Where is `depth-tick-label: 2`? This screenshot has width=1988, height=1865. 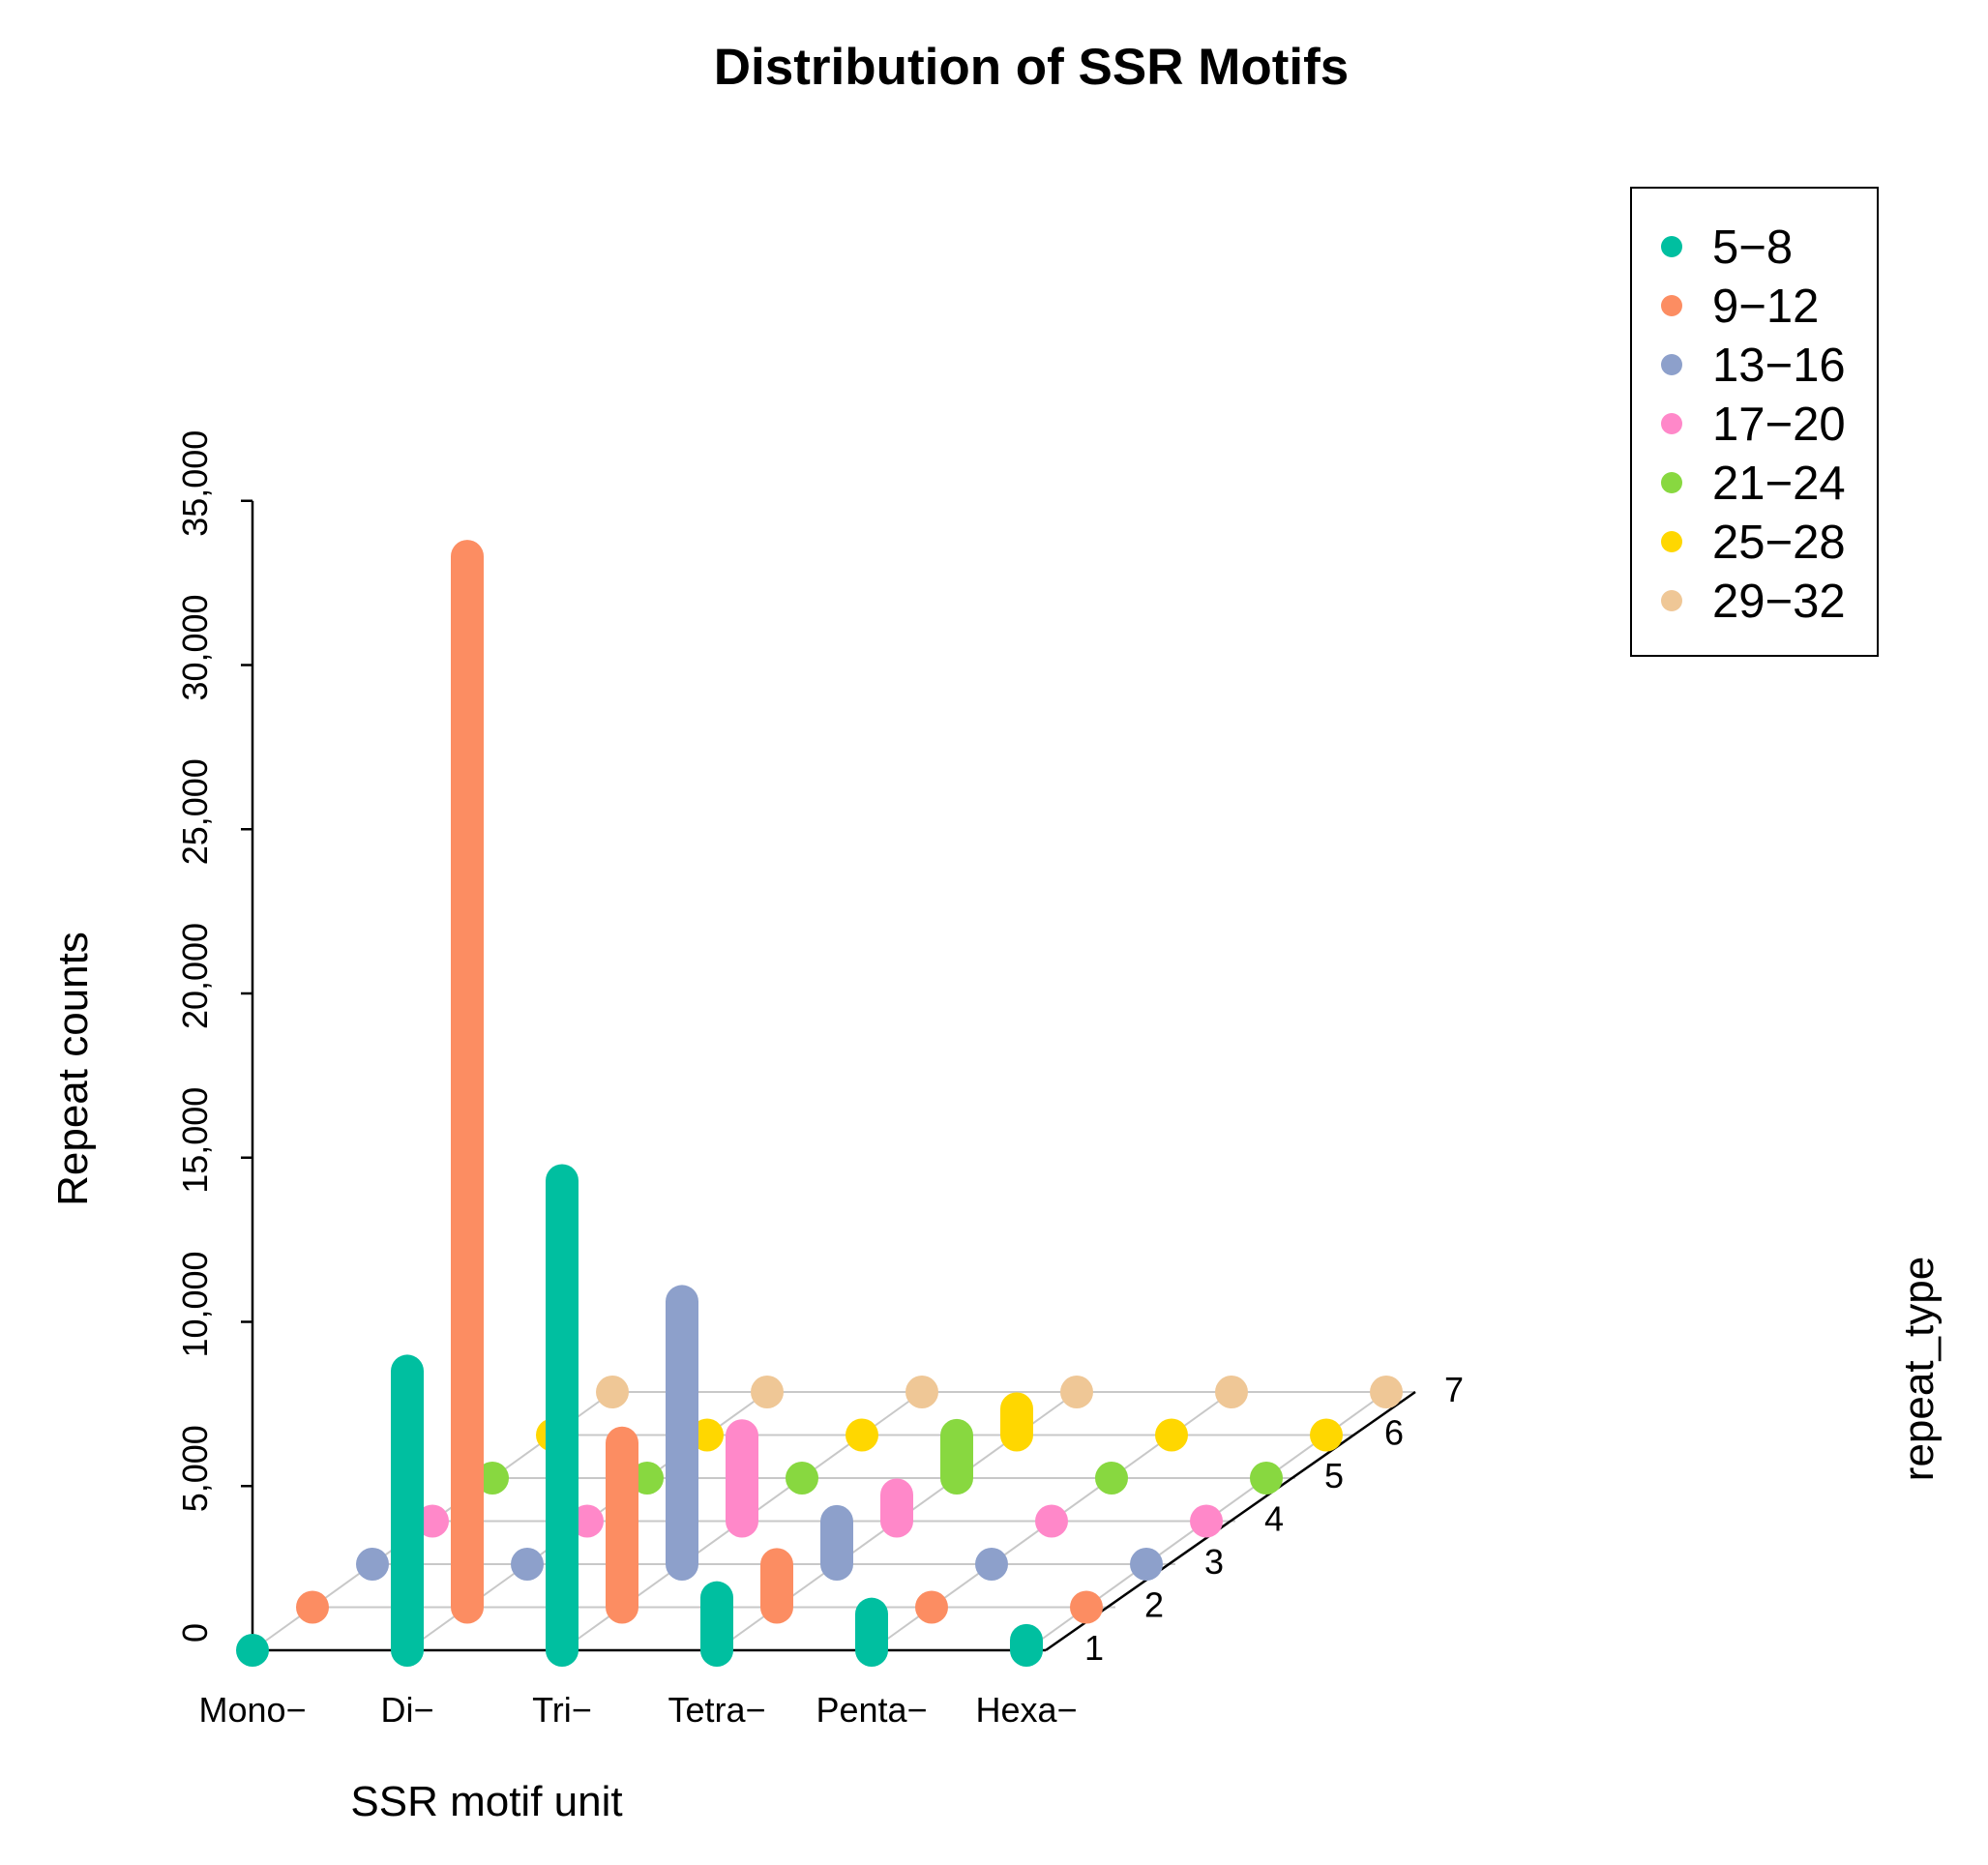
depth-tick-label: 2 is located at coordinates (1154, 1605).